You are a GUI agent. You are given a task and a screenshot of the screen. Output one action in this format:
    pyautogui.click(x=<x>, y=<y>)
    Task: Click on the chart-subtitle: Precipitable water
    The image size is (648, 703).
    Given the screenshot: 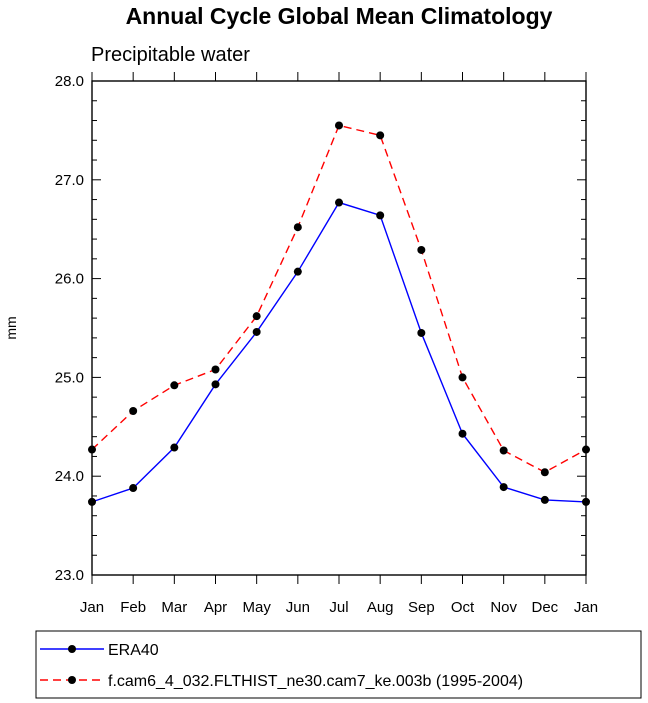 What is the action you would take?
    pyautogui.click(x=170, y=55)
    